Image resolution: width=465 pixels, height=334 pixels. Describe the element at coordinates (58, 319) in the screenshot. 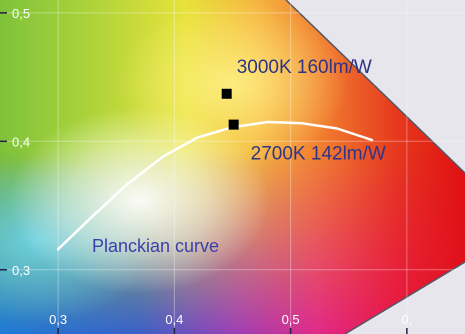

I see `x-tick-label: 0,3` at that location.